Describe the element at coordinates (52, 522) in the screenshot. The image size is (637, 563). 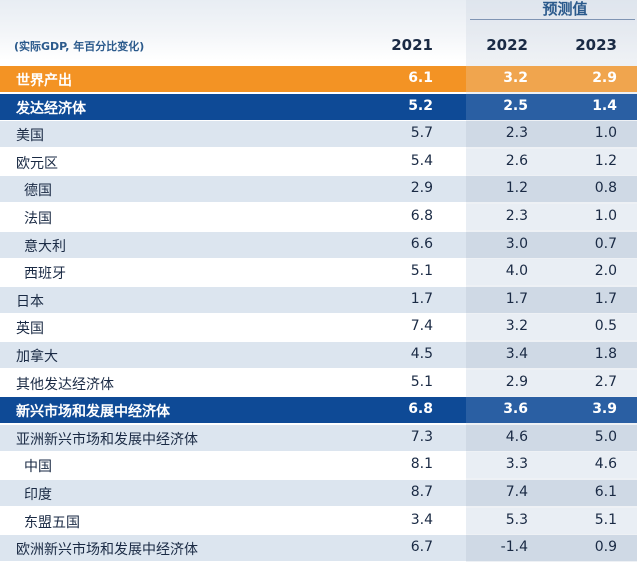
I see `row-label: 东盟五国` at that location.